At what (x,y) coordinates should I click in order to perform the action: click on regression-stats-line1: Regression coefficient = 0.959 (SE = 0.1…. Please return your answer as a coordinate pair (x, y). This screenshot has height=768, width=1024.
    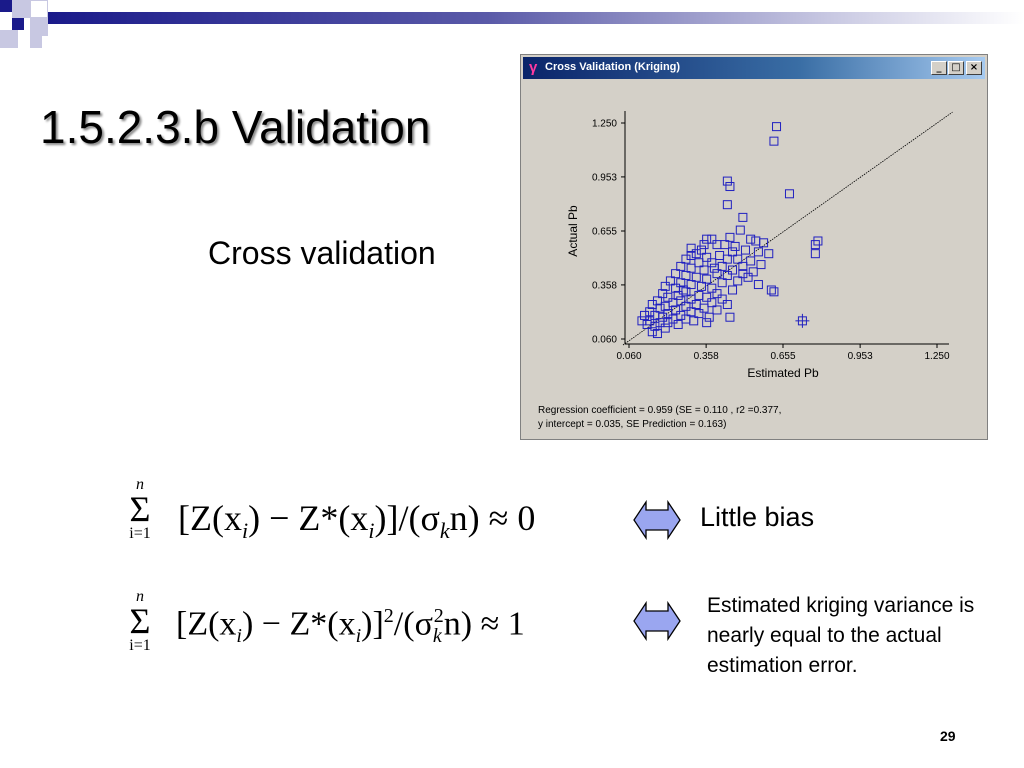
    Looking at the image, I should click on (660, 410).